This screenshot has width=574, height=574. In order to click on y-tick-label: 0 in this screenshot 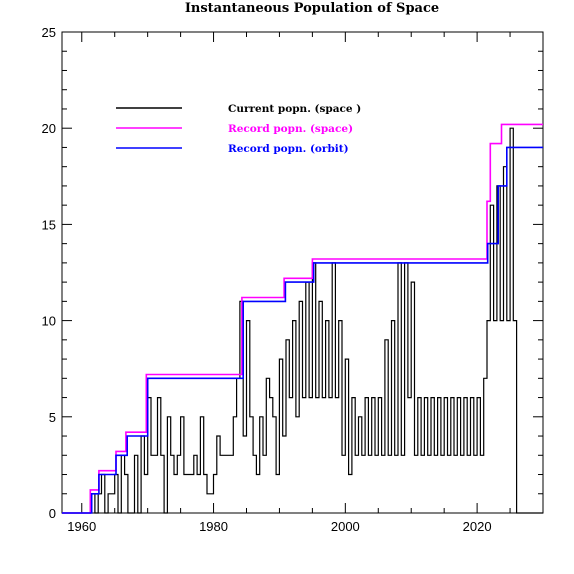, I will do `click(52, 513)`.